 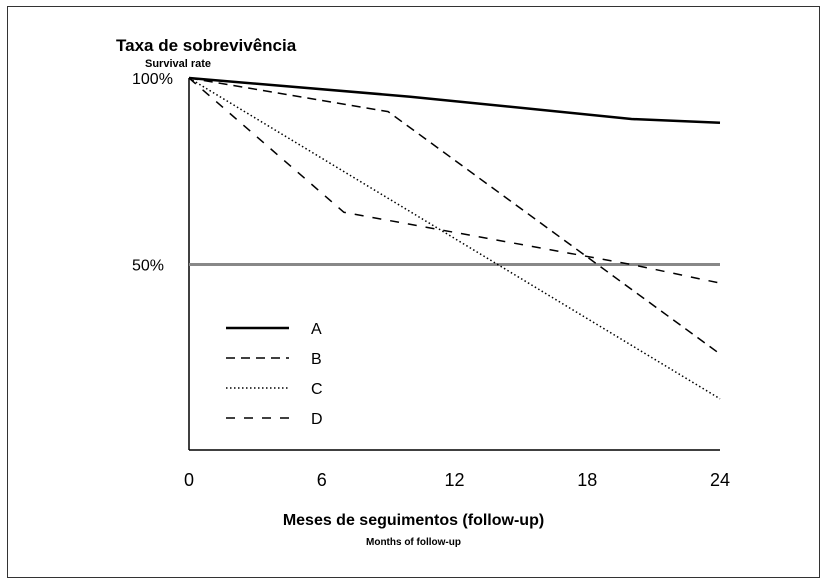 What do you see at coordinates (413, 542) in the screenshot?
I see `x-axis-subtitle: Months of follow-up` at bounding box center [413, 542].